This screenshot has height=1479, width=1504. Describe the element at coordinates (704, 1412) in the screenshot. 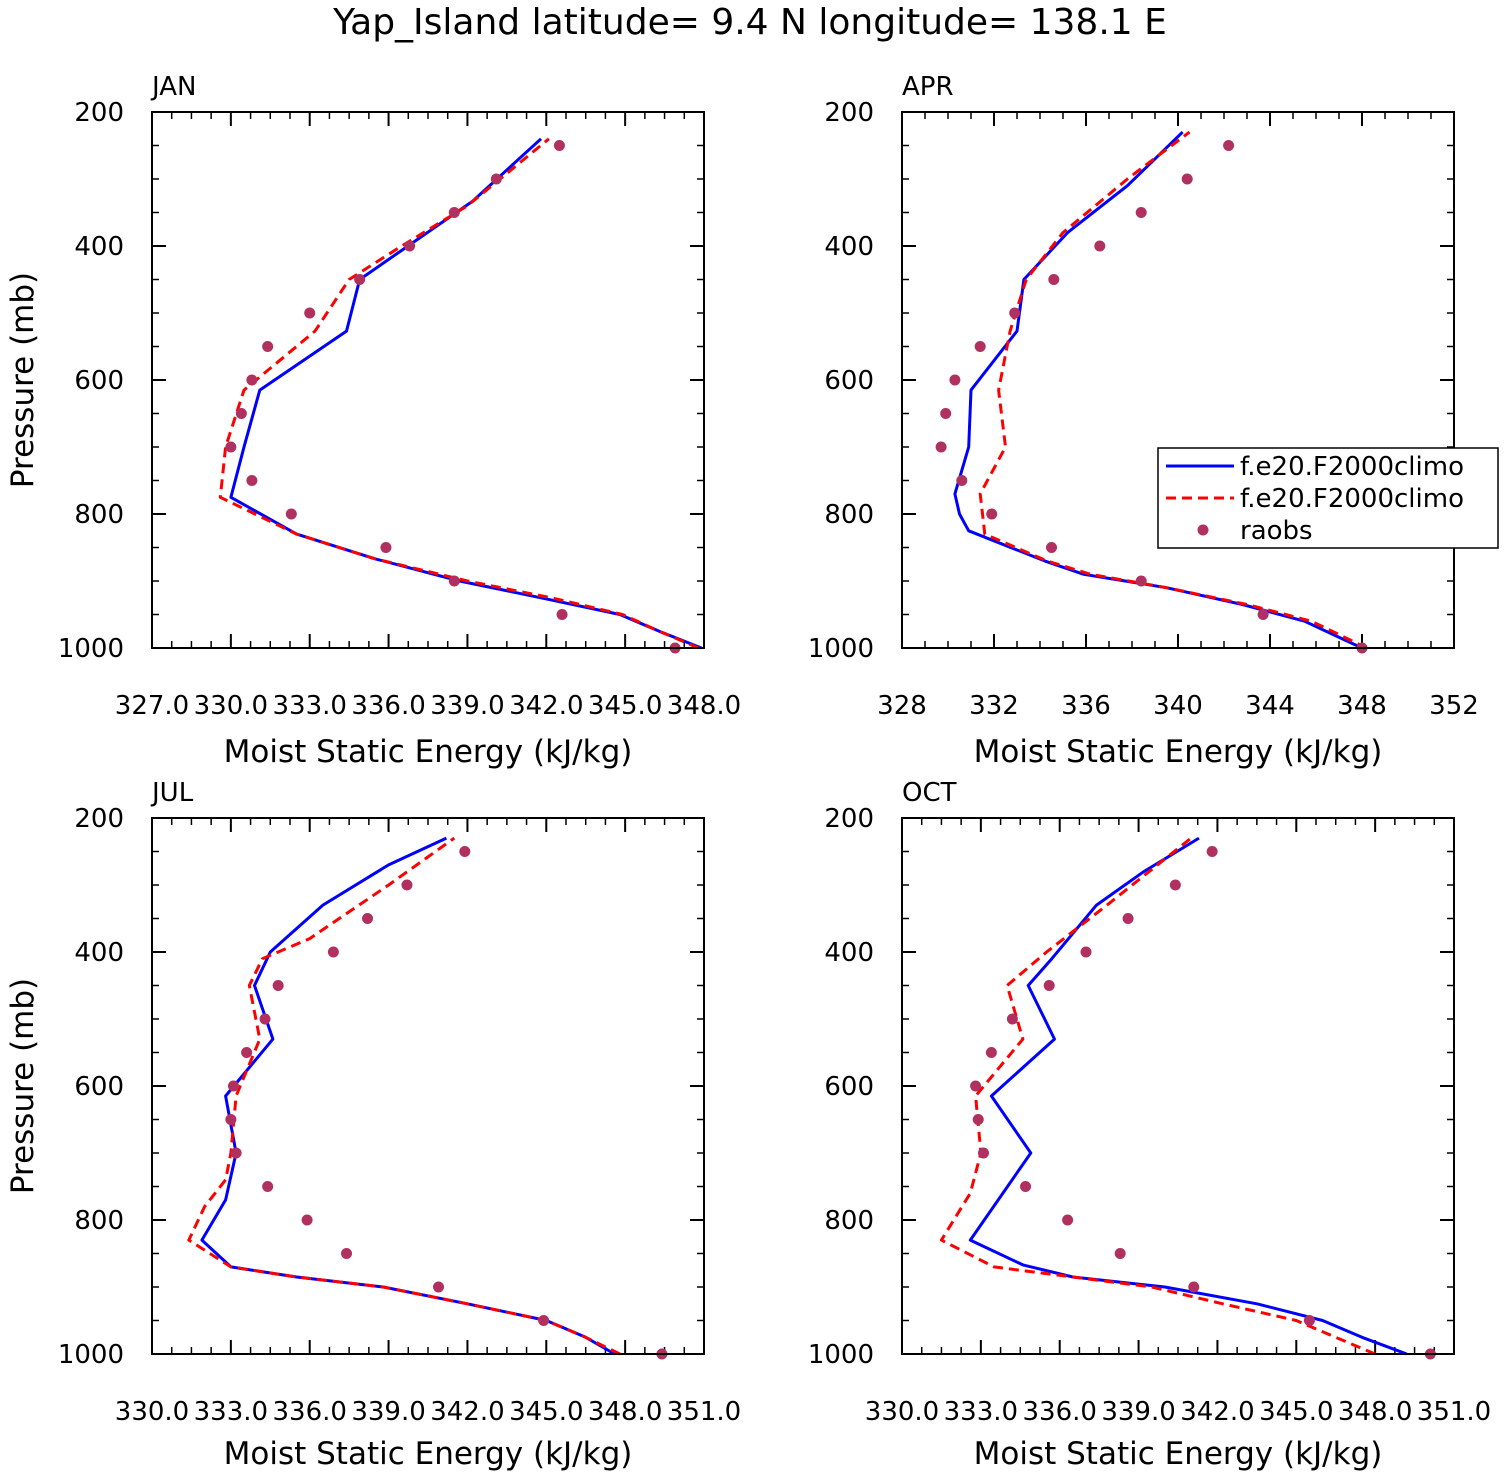

I see `x-tick-label: 351.0` at that location.